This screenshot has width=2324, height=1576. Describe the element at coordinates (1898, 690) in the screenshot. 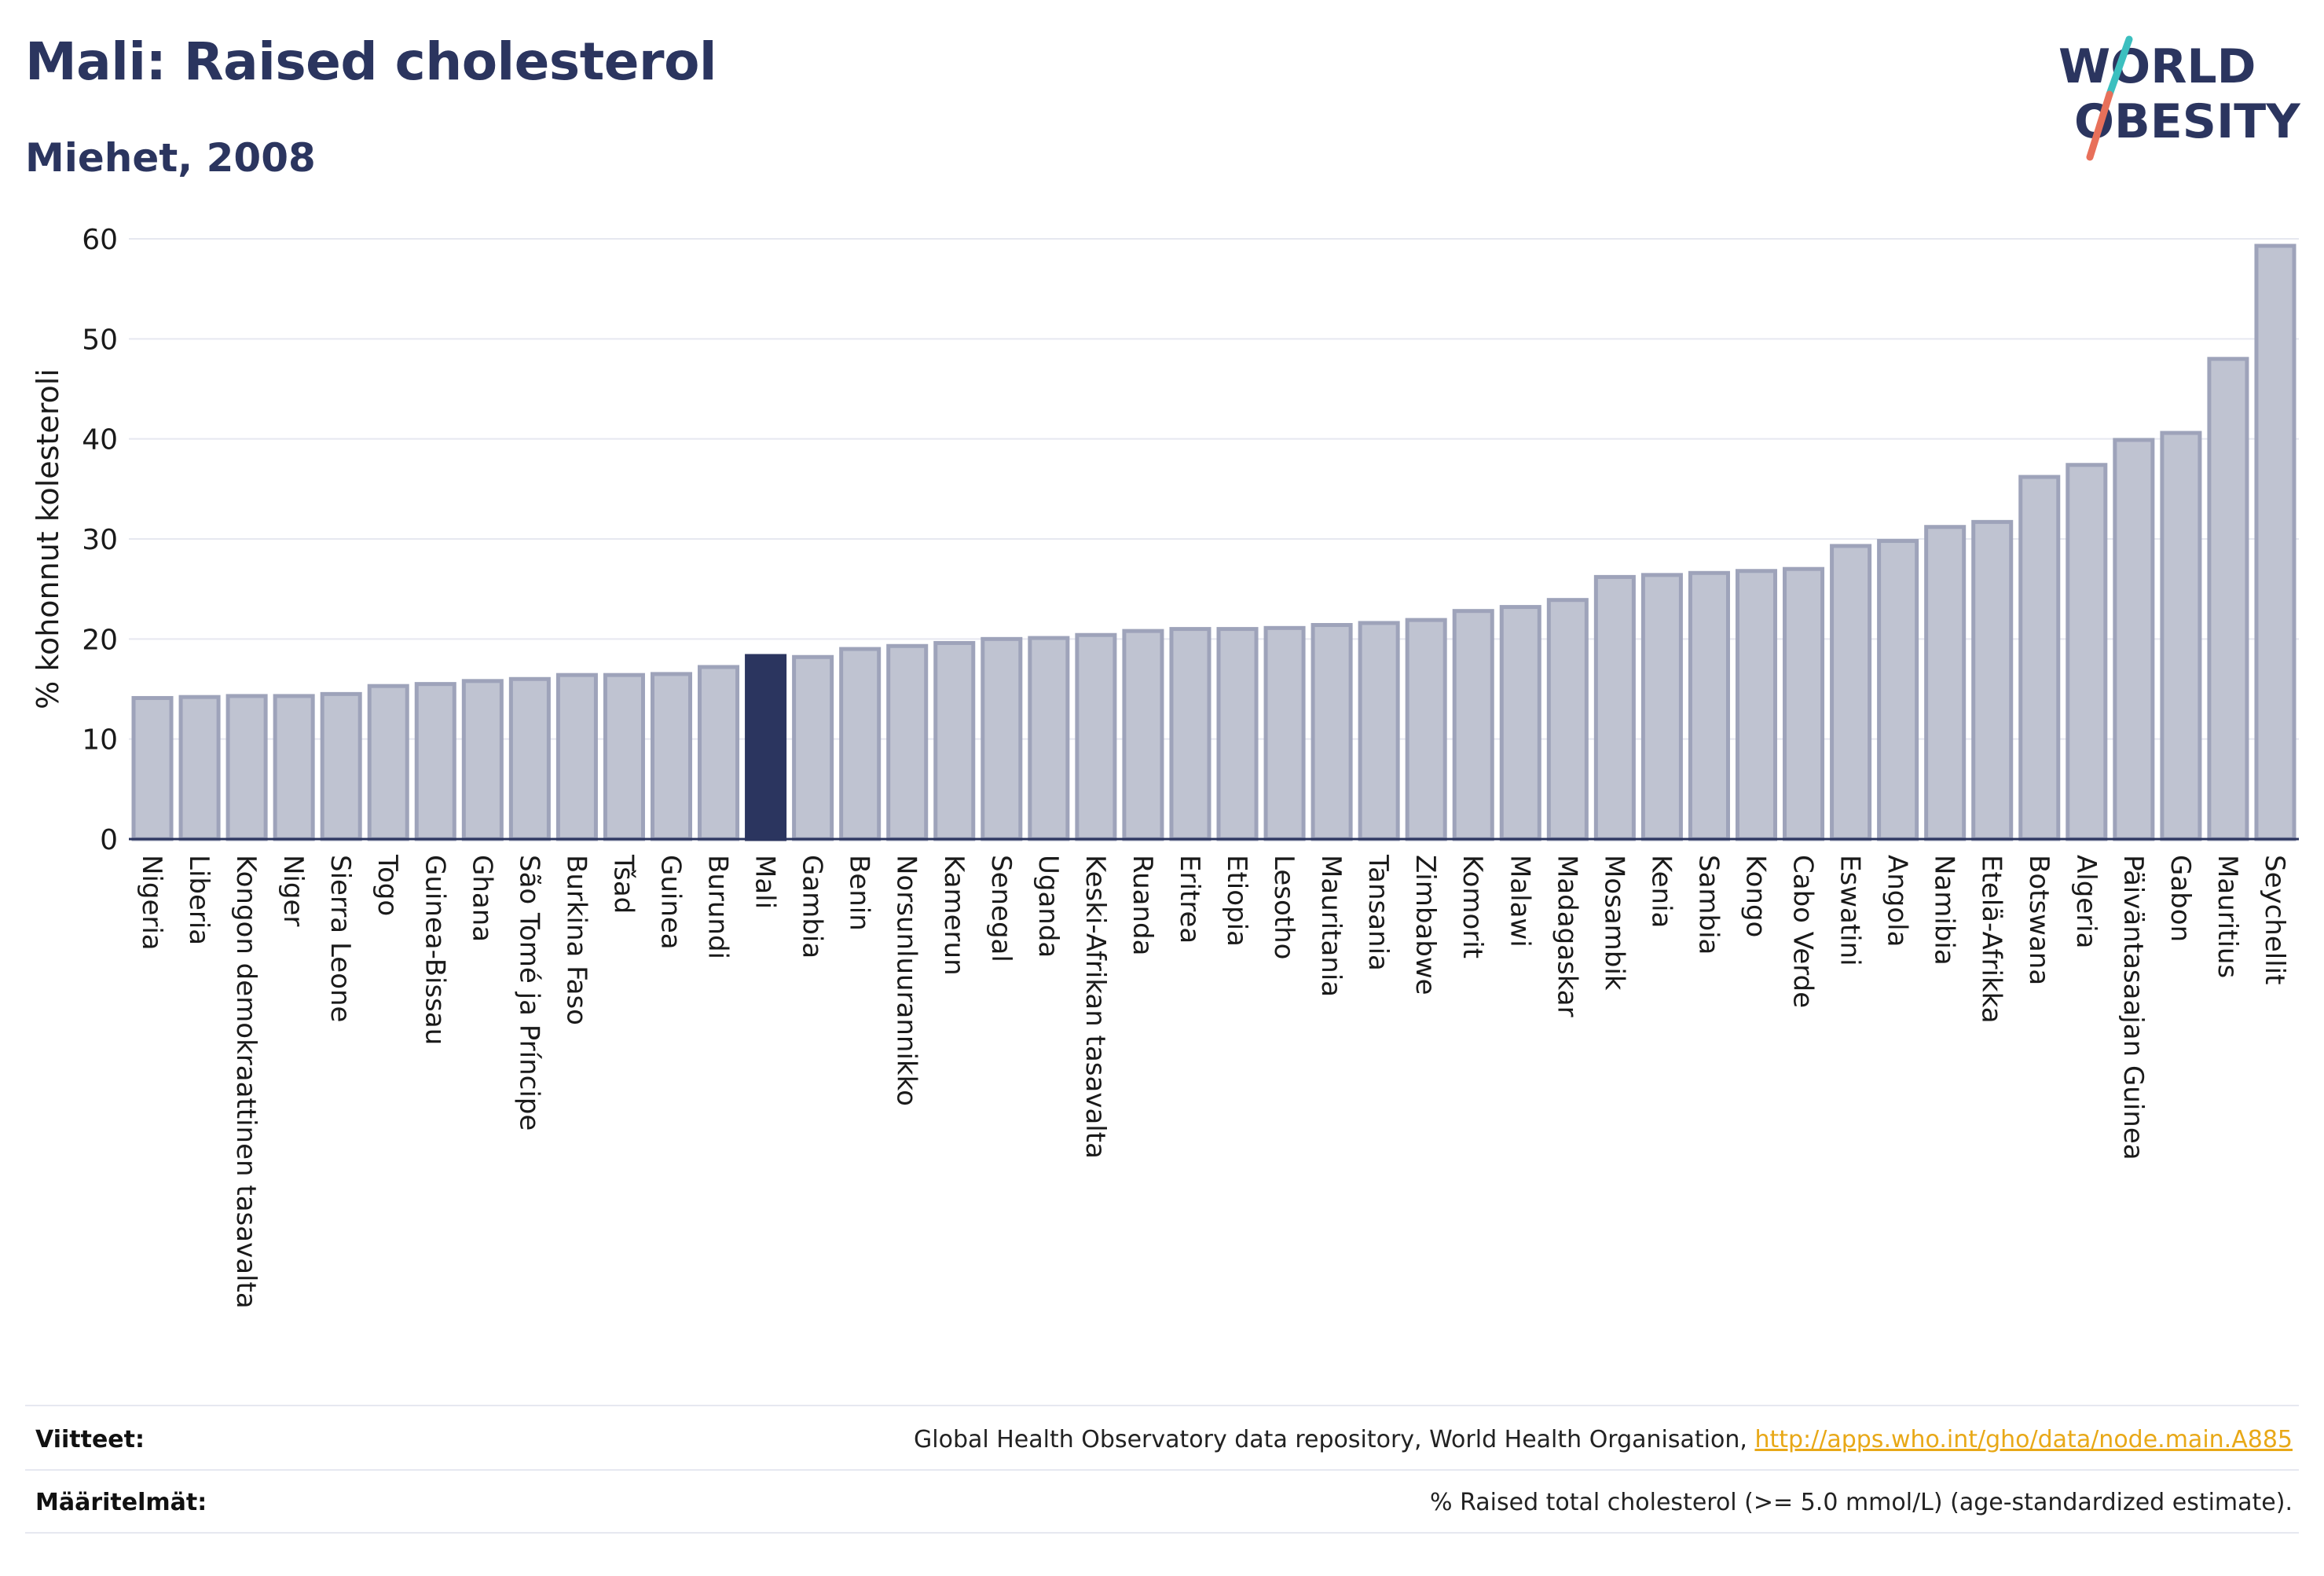

I see `bar-angola` at that location.